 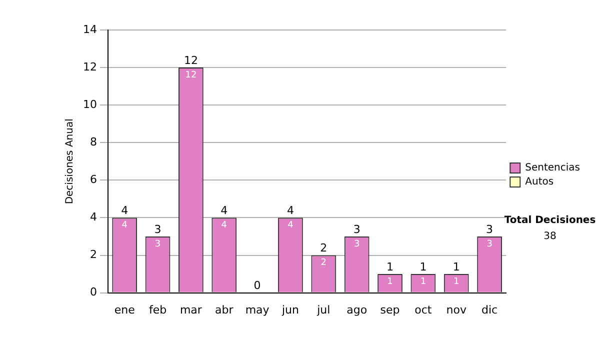 What do you see at coordinates (191, 60) in the screenshot?
I see `total-label: 12` at bounding box center [191, 60].